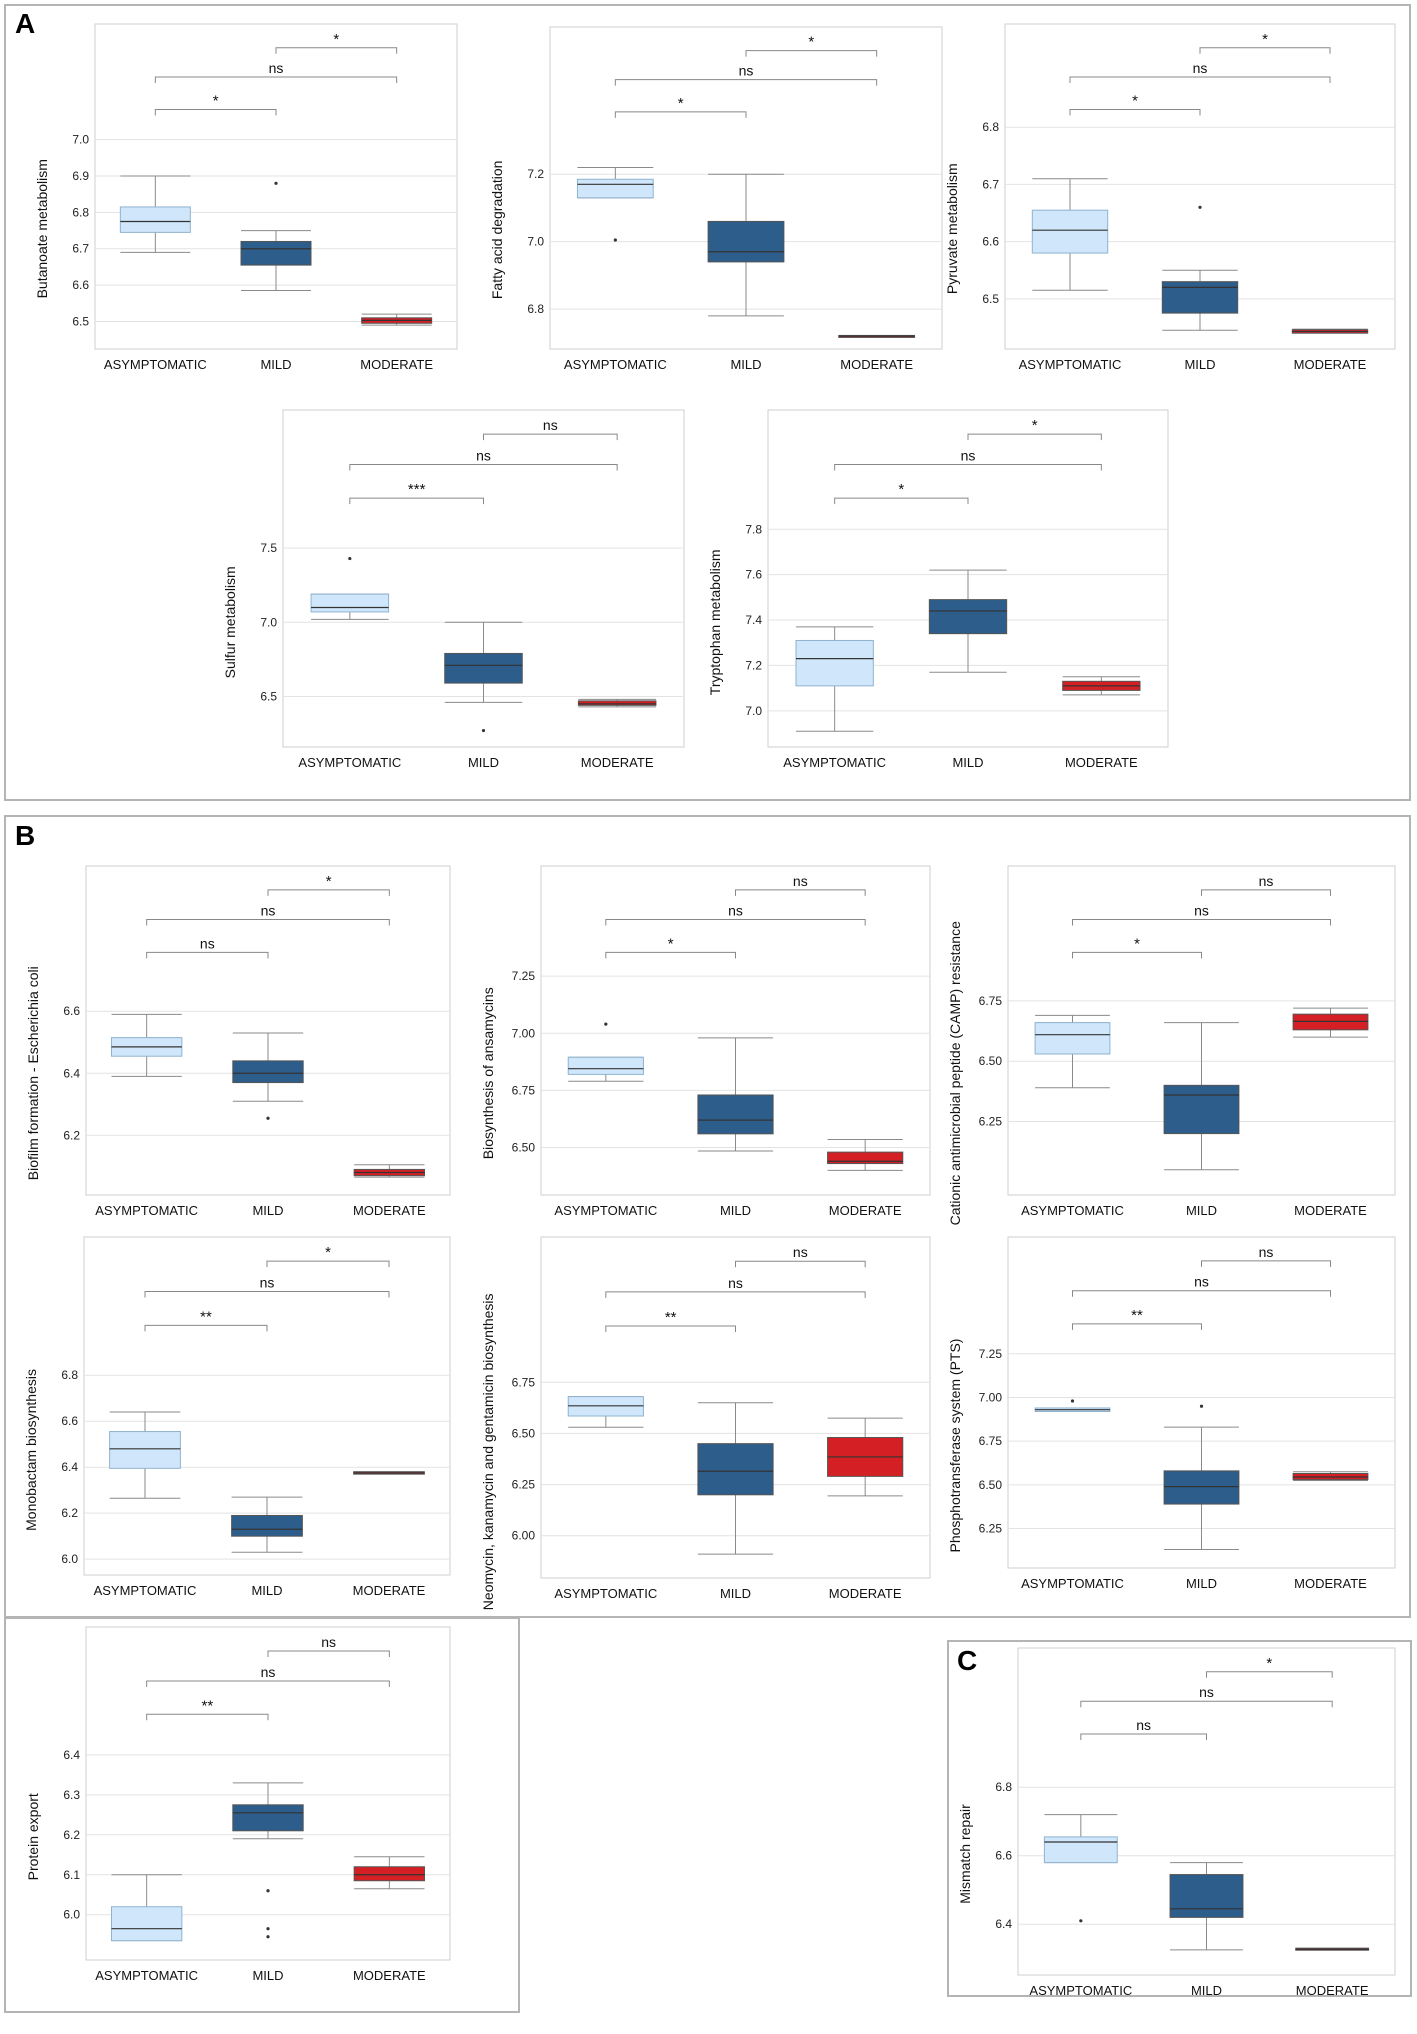 The height and width of the screenshot is (2034, 1417). Describe the element at coordinates (80, 285) in the screenshot. I see `y-tick-label: 6.6` at that location.